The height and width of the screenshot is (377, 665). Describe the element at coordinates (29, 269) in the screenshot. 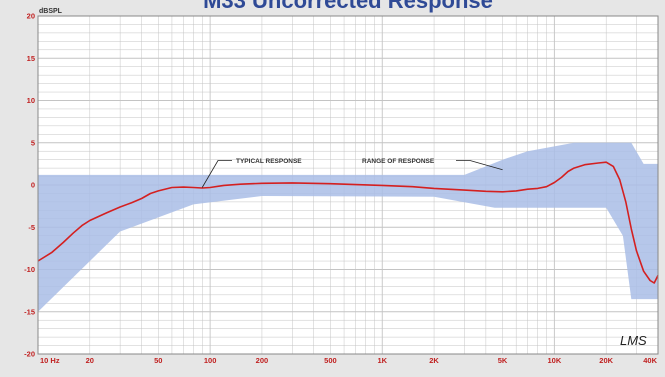

I see `y-tick-label: -10` at that location.